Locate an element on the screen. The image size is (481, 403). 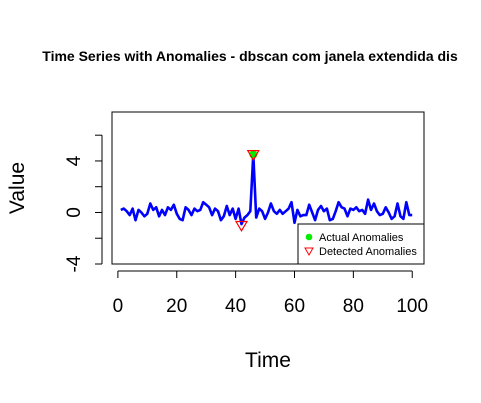
y-axis: -4 0 4 is located at coordinates (83, 203).